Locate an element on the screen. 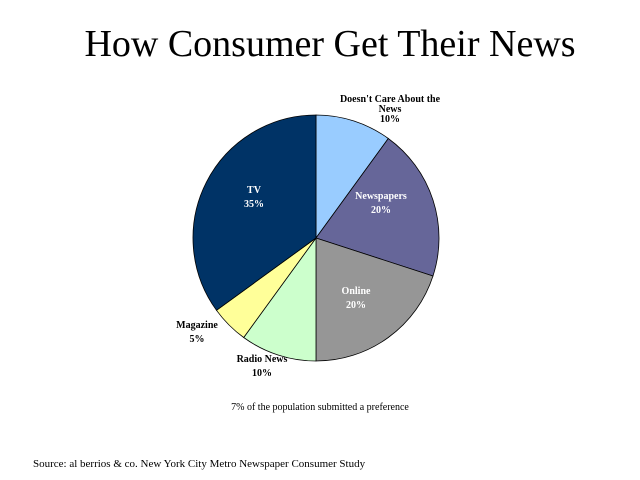 The image size is (640, 480). pie-slice-radio-news is located at coordinates (280, 299).